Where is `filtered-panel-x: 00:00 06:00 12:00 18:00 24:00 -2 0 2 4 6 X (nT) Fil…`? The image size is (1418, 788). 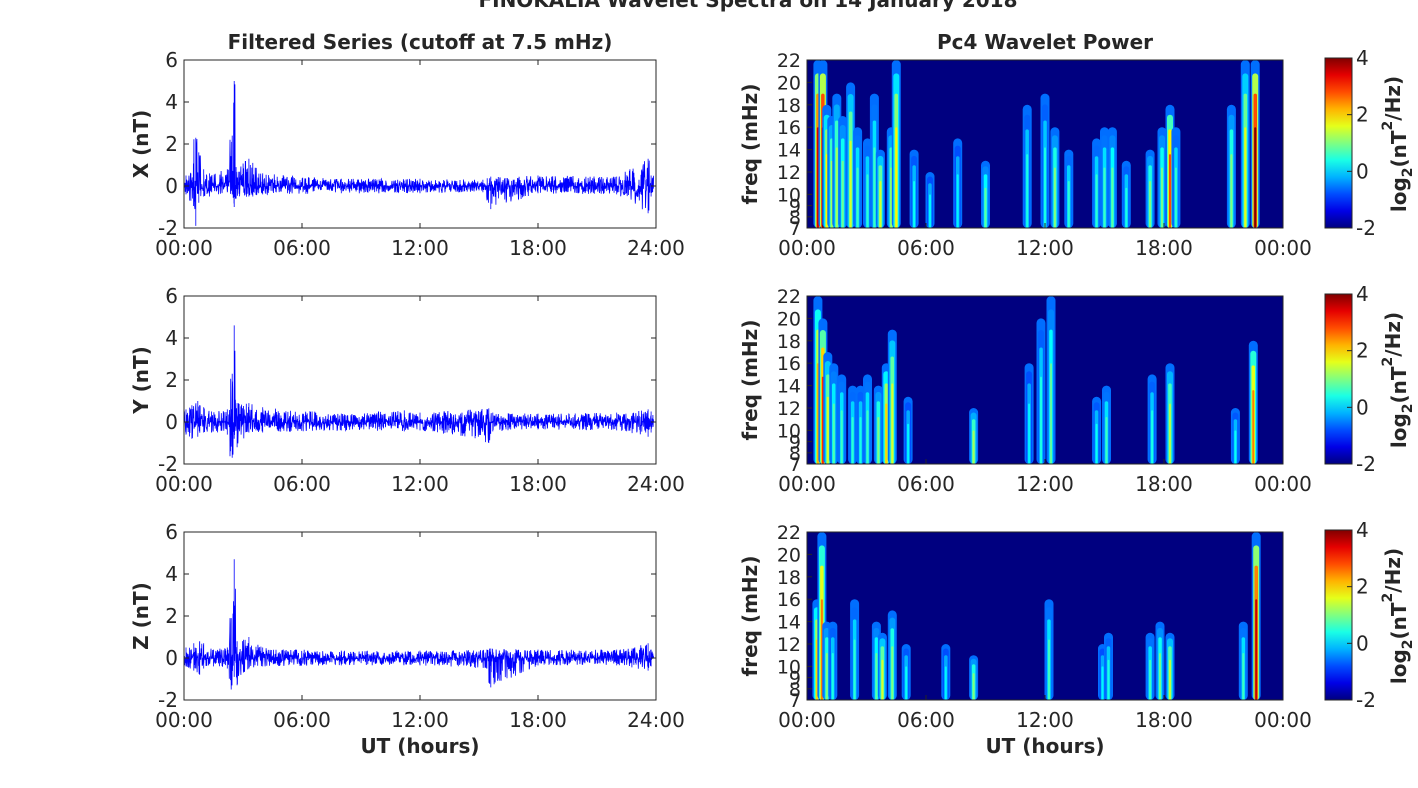
filtered-panel-x: 00:00 06:00 12:00 18:00 24:00 -2 0 2 4 6 X (nT) Fil… is located at coordinates (407, 145).